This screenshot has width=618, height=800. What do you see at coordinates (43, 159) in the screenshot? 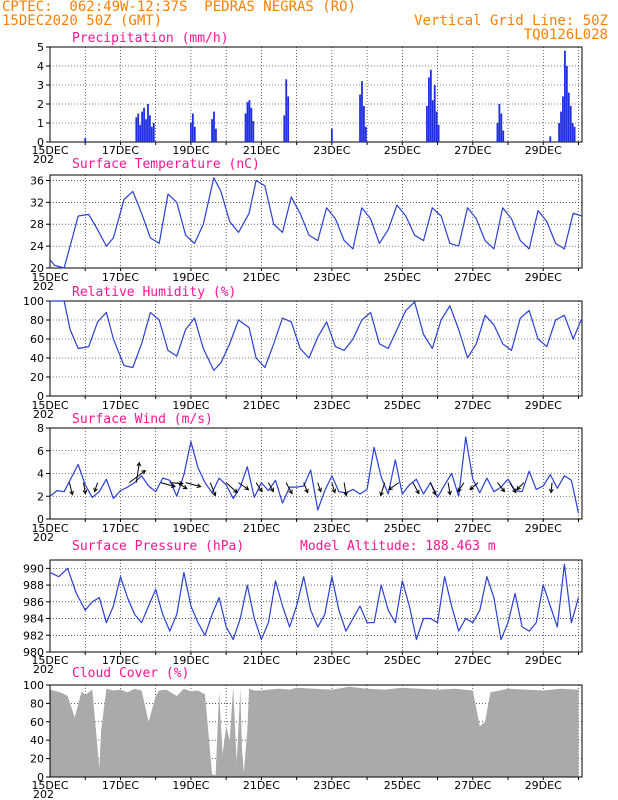
I see `x-year-fragment: 202` at bounding box center [43, 159].